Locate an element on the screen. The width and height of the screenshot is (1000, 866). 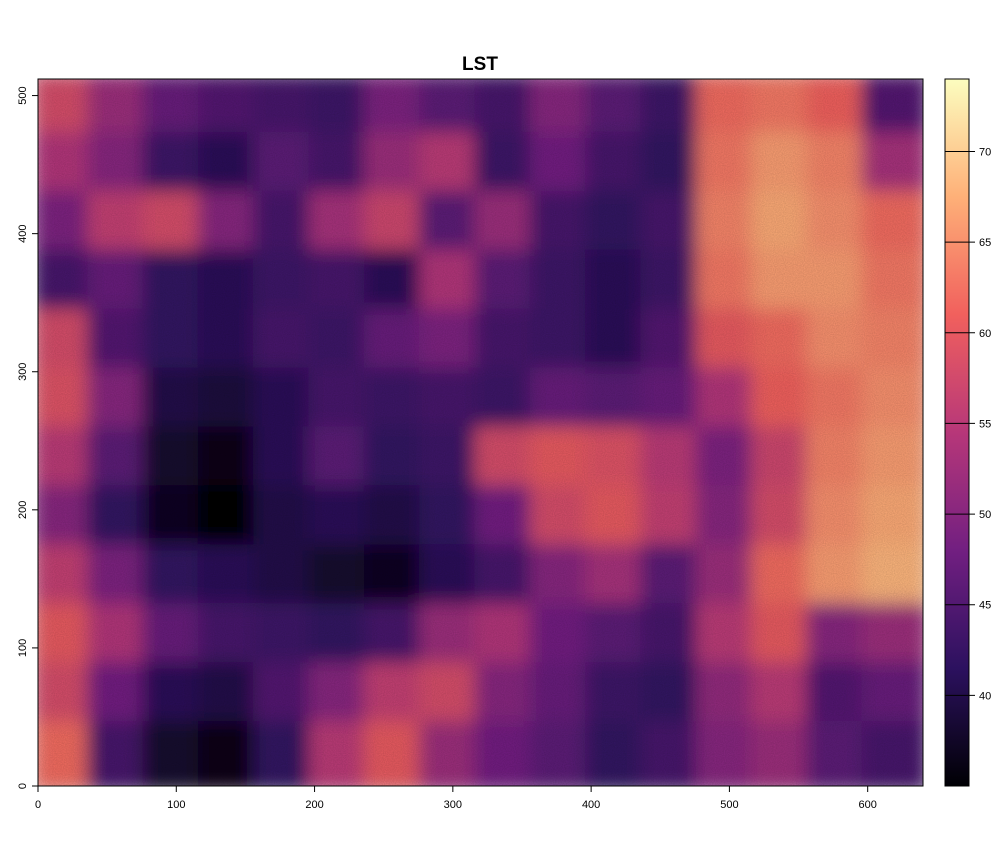
y-tick-label: 200 is located at coordinates (23, 510).